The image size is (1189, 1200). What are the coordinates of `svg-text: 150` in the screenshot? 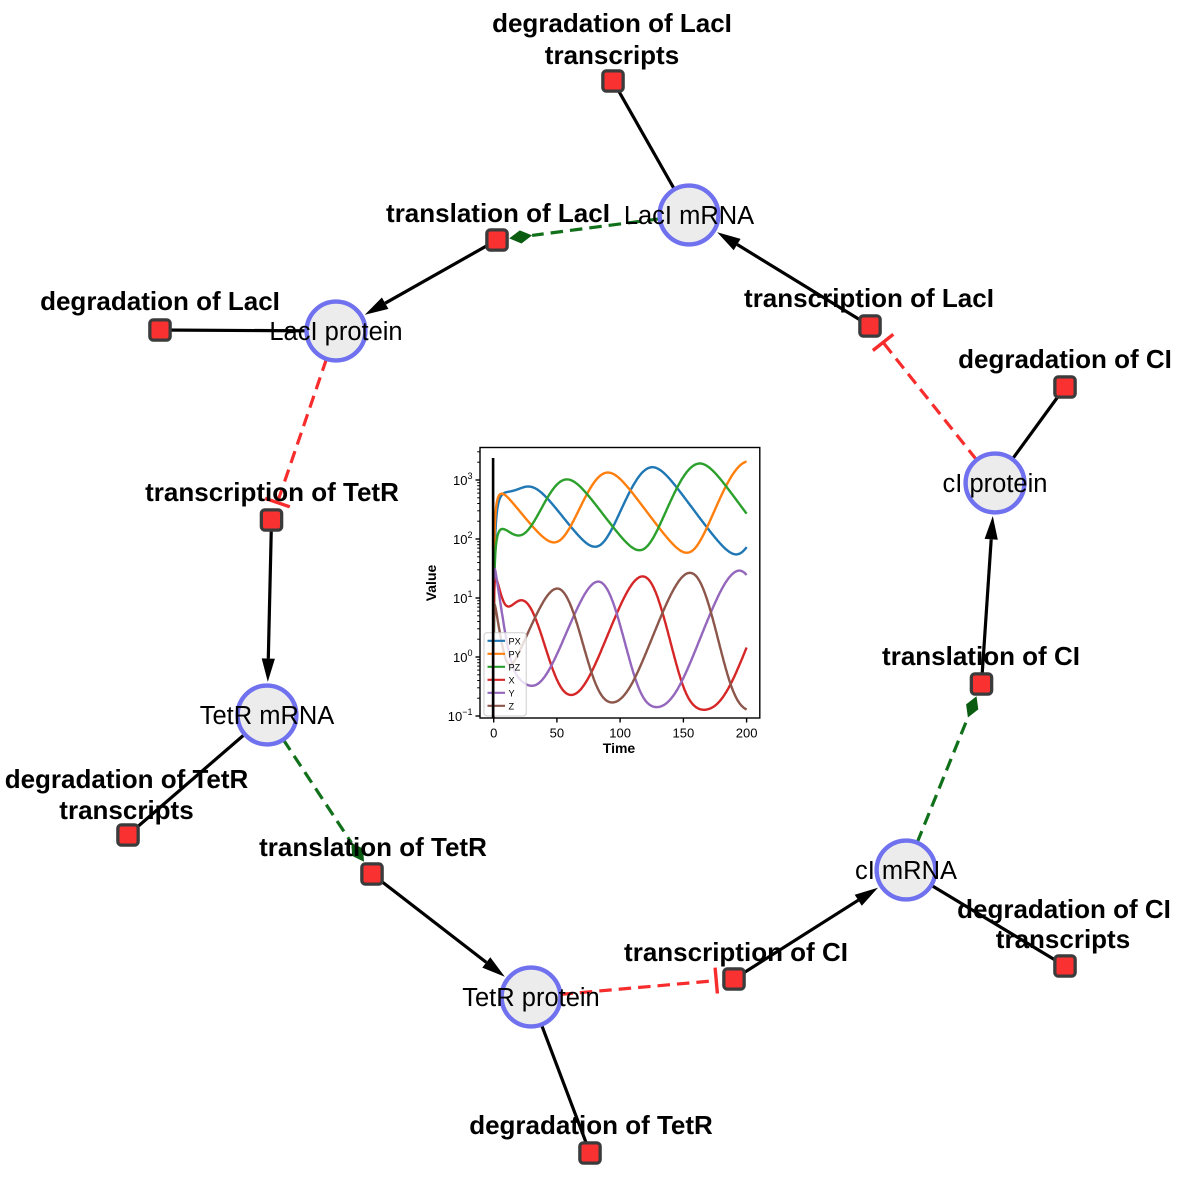 It's located at (684, 732).